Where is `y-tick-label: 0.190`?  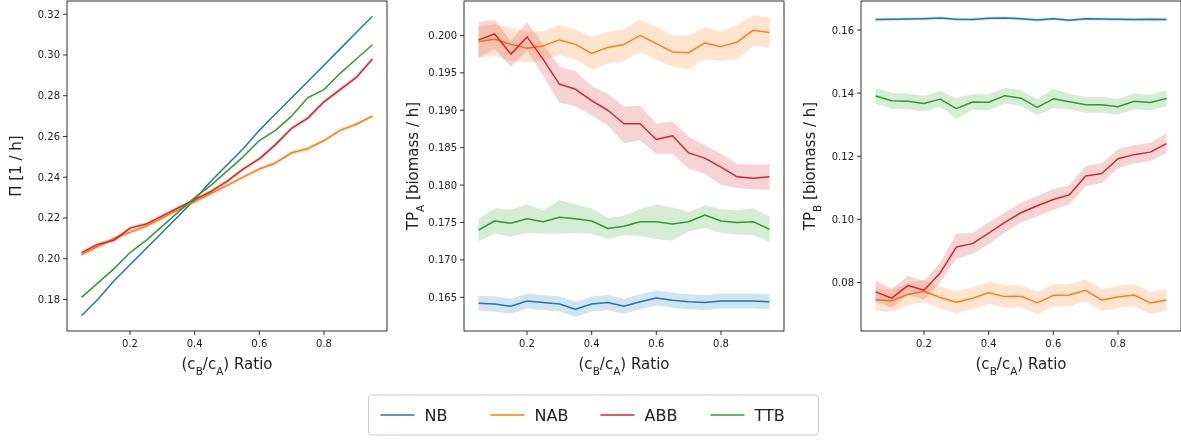
y-tick-label: 0.190 is located at coordinates (442, 110).